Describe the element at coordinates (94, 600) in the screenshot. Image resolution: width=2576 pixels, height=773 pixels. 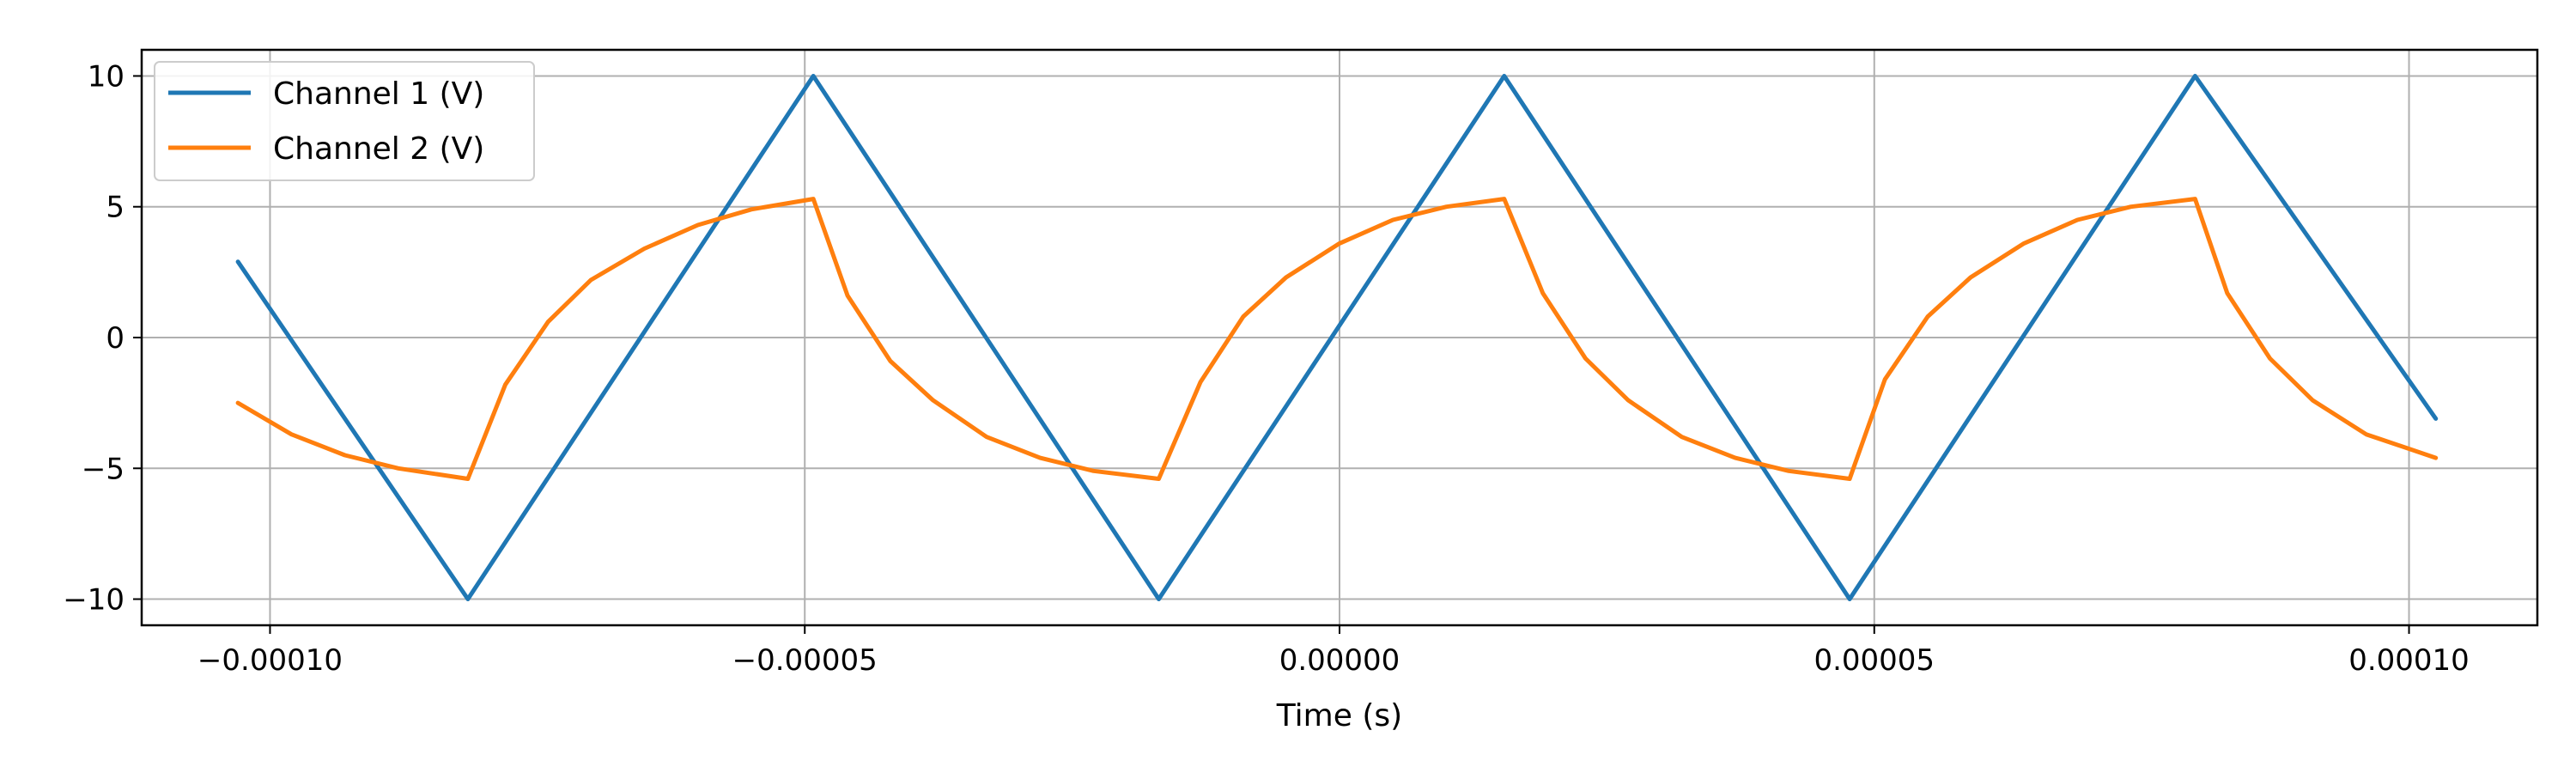
I see `y-tick-label: −10` at that location.